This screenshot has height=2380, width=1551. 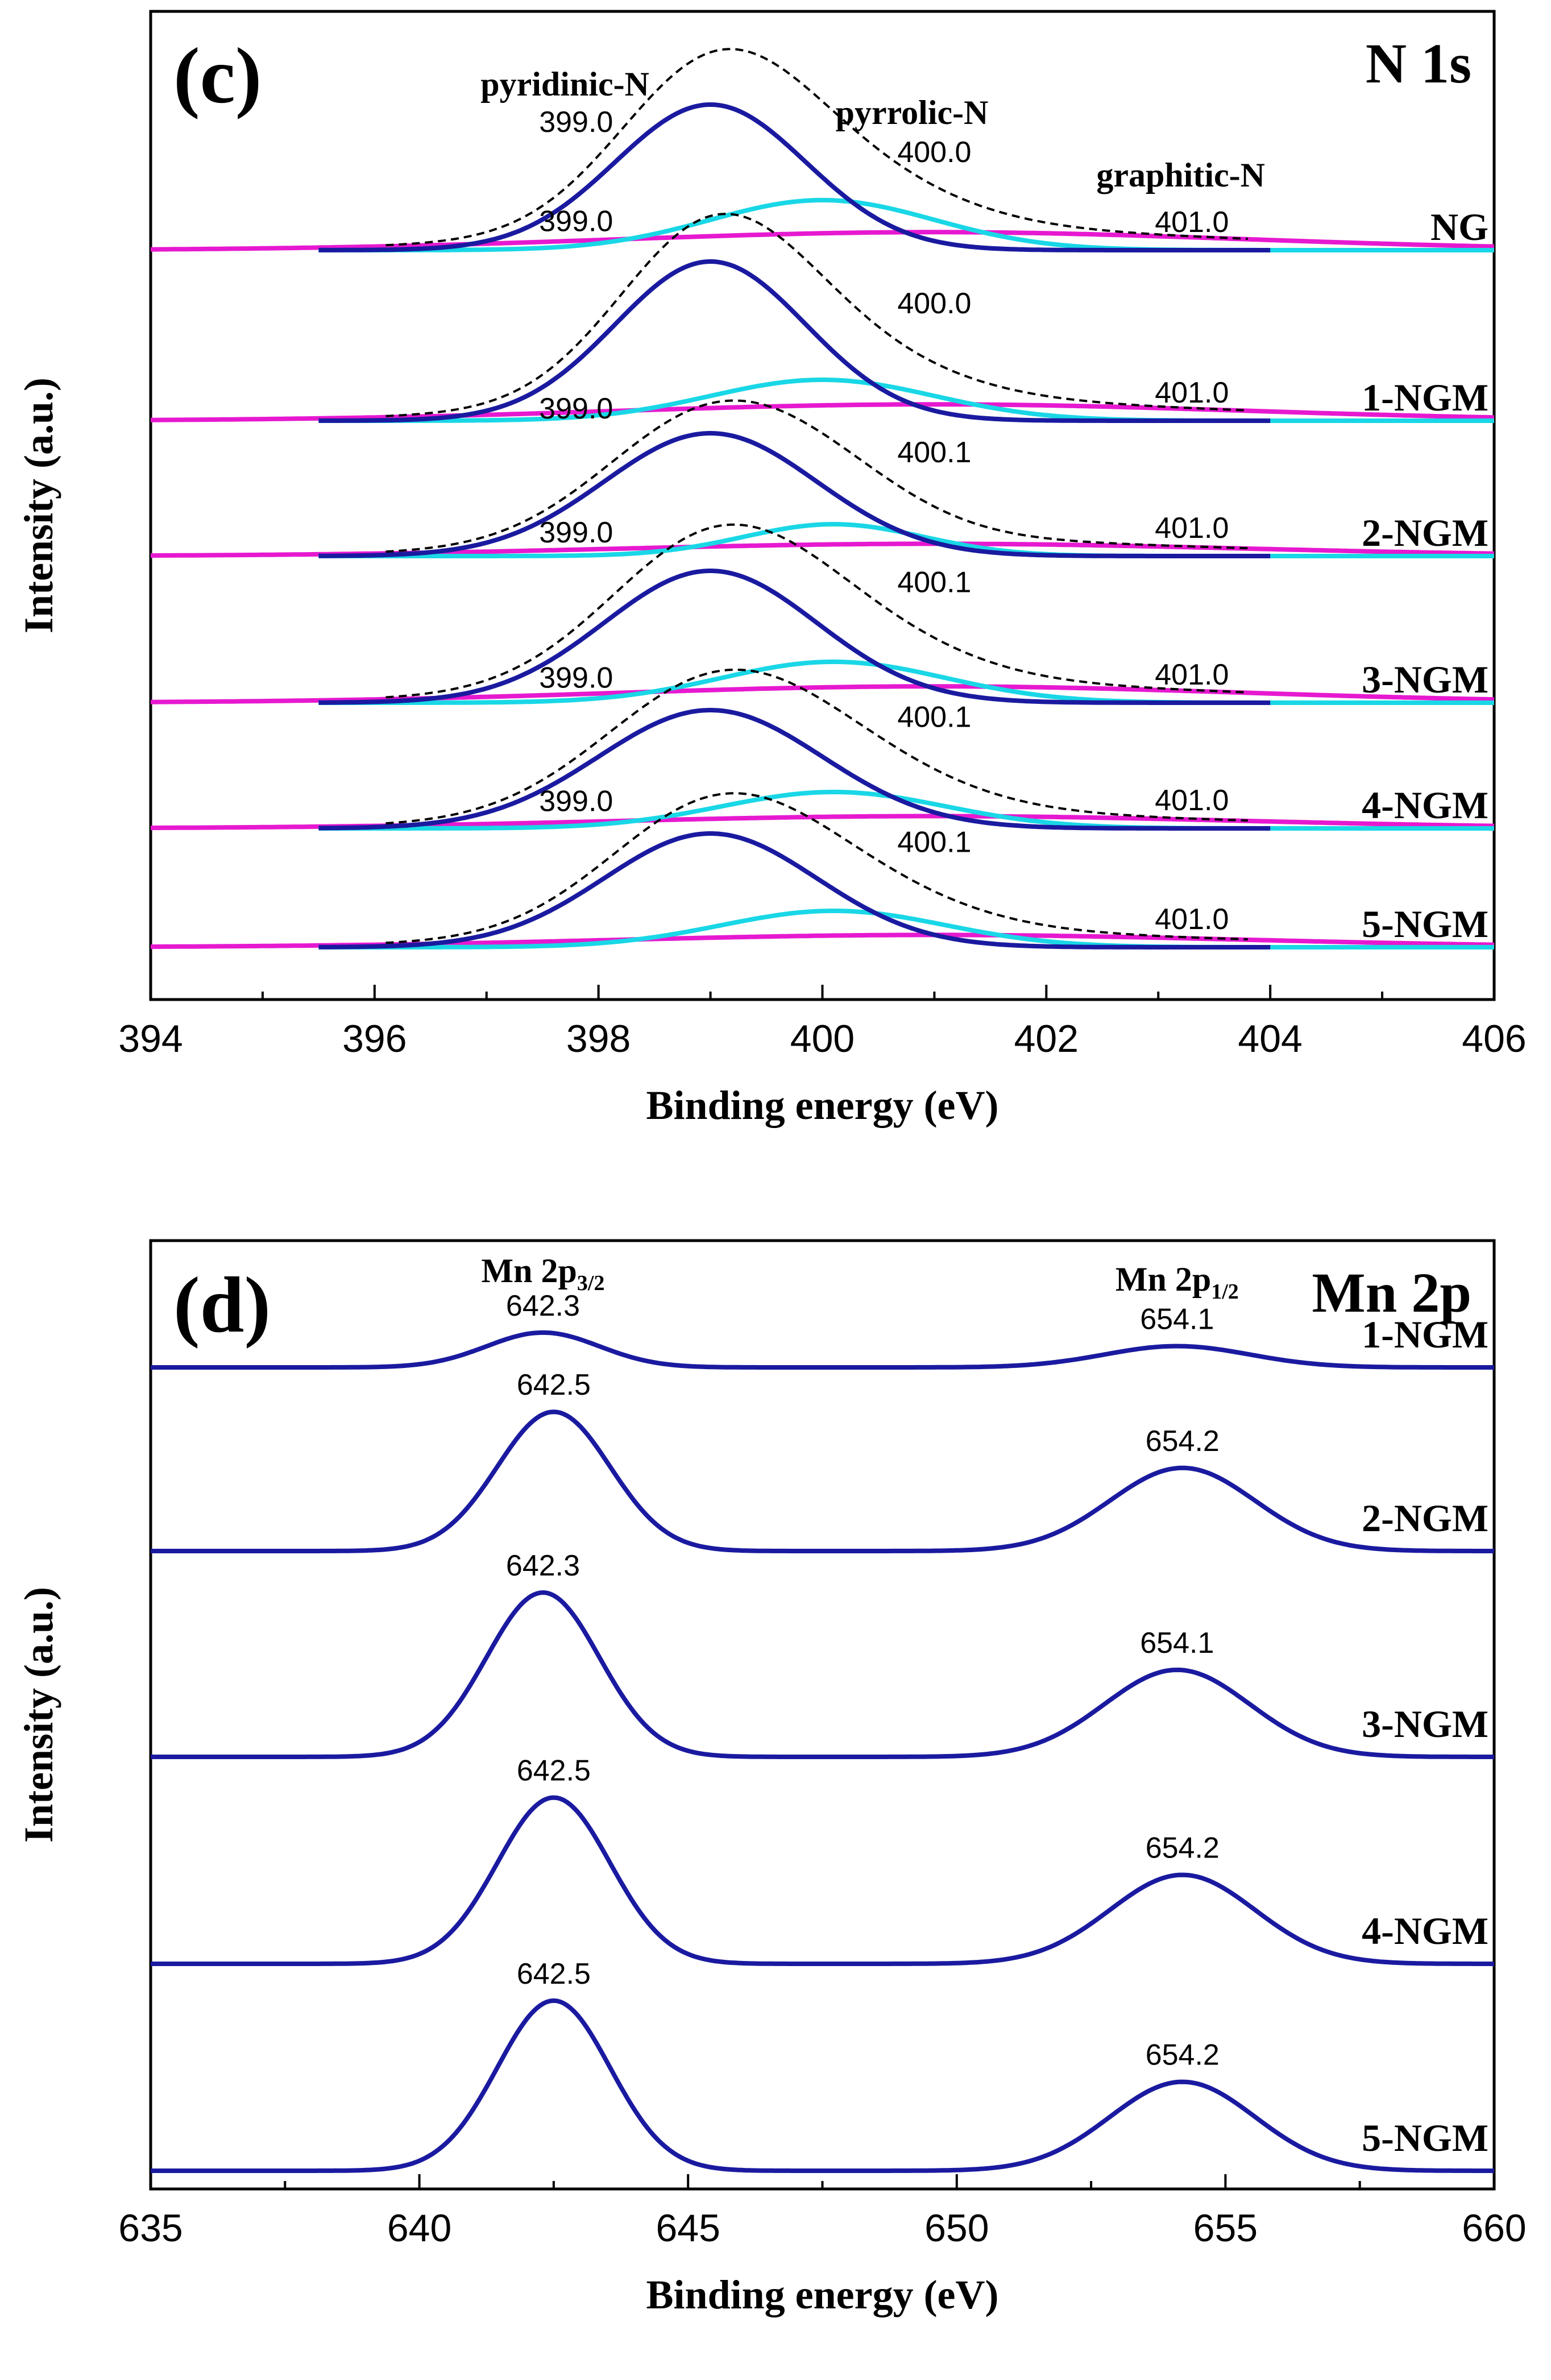 What do you see at coordinates (576, 221) in the screenshot?
I see `n1s-1-ngm-pyridinic-value: 399.0` at bounding box center [576, 221].